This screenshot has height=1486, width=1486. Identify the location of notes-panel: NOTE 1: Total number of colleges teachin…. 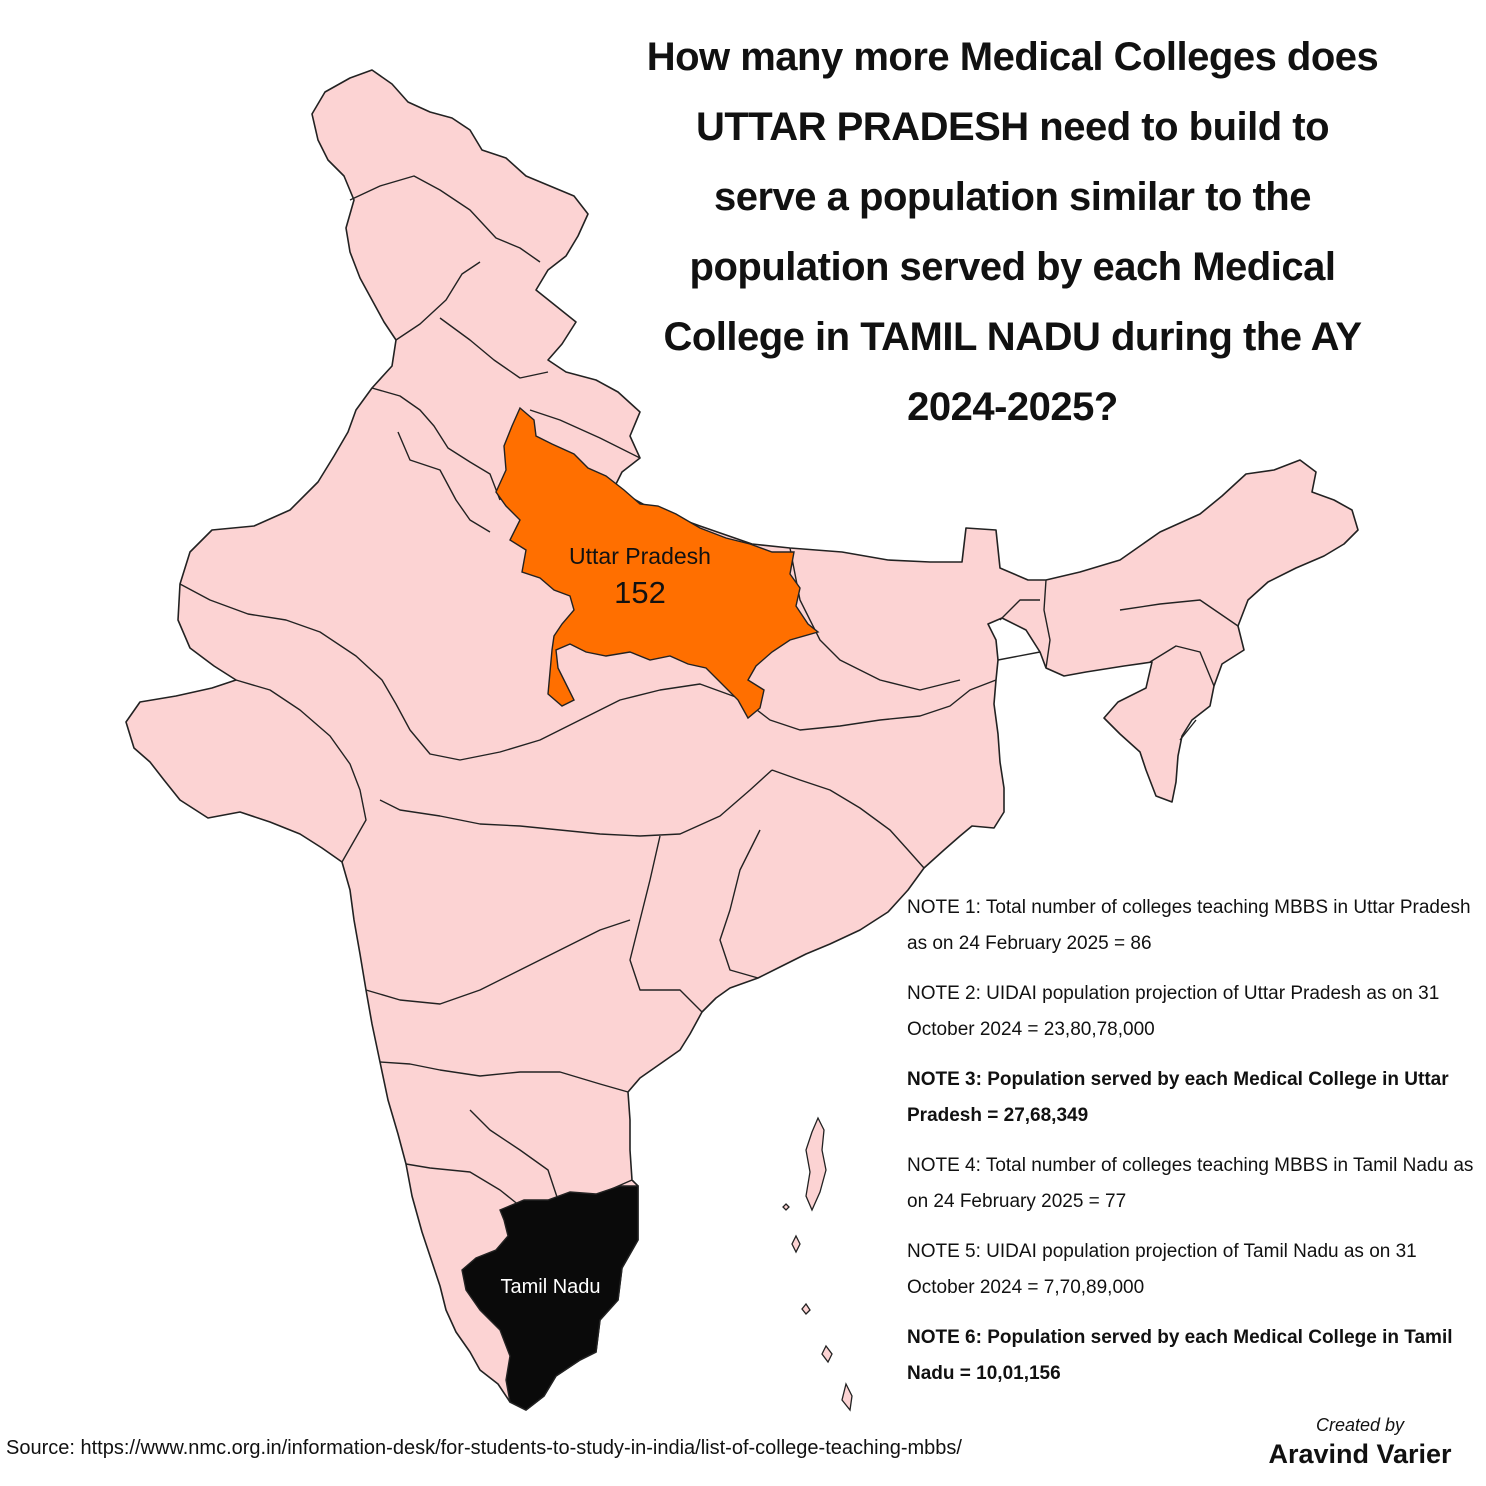
(1192, 1148).